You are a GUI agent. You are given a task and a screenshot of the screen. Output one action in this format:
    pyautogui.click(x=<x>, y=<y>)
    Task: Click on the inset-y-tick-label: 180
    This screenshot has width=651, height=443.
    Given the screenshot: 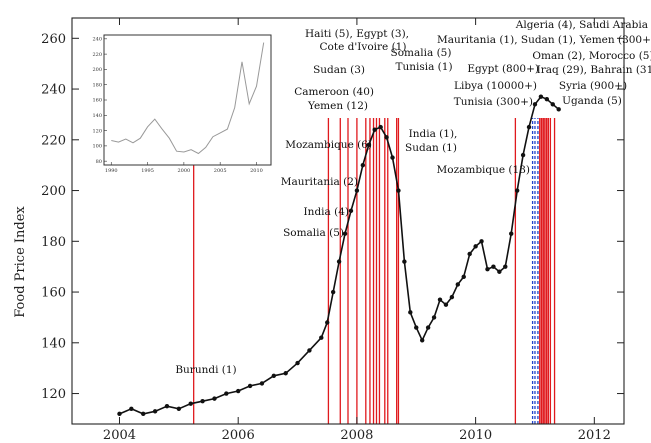 What is the action you would take?
    pyautogui.click(x=97, y=85)
    